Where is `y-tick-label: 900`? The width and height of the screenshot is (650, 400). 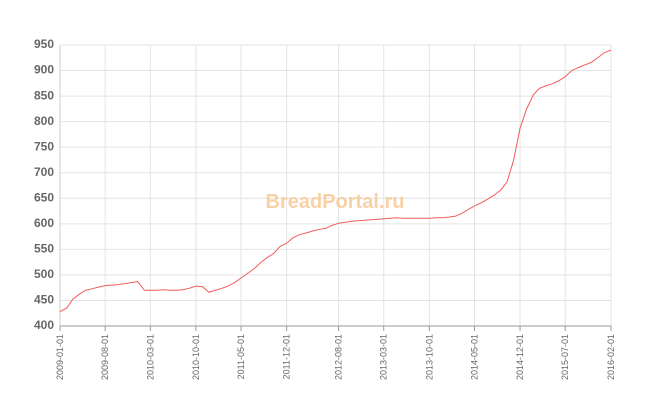 y-tick-label: 900 is located at coordinates (44, 70).